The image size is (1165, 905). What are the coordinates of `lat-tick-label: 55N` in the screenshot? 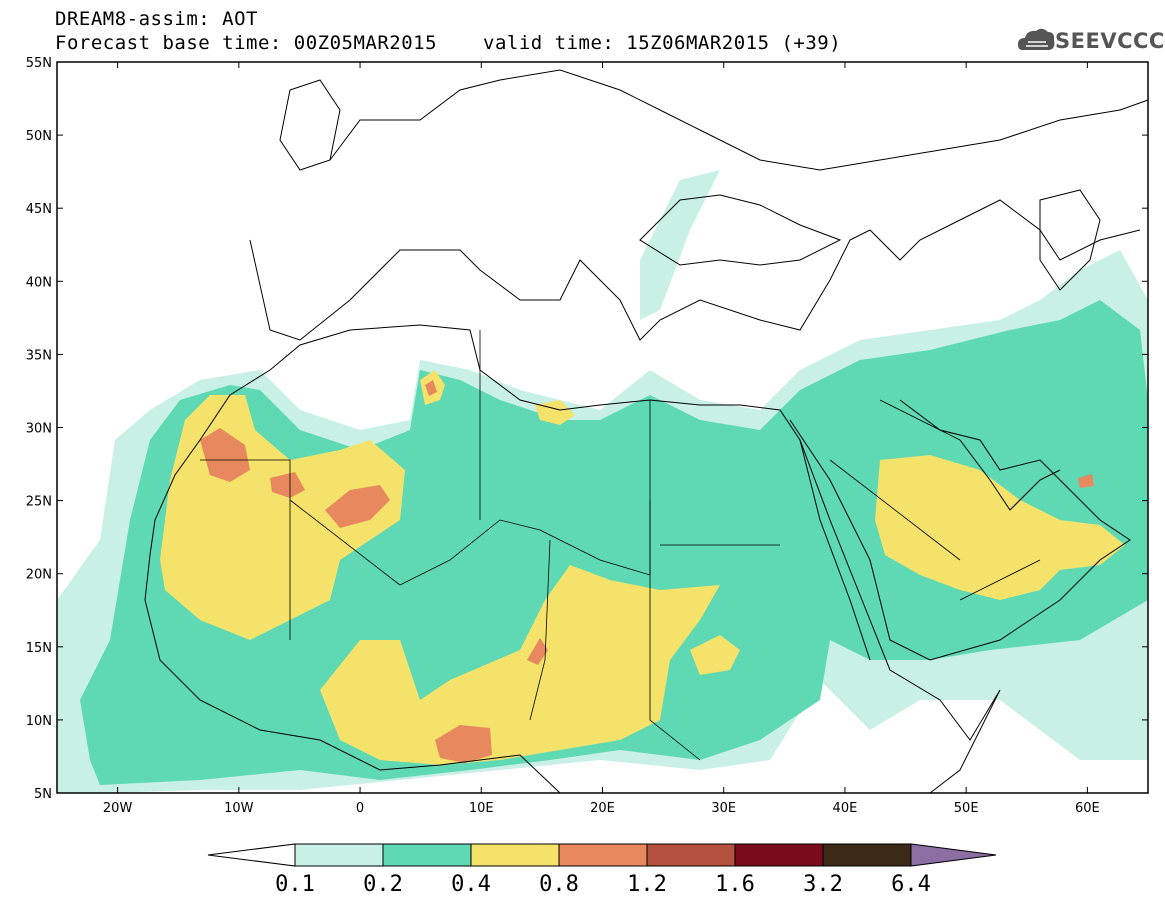 It's located at (39, 63).